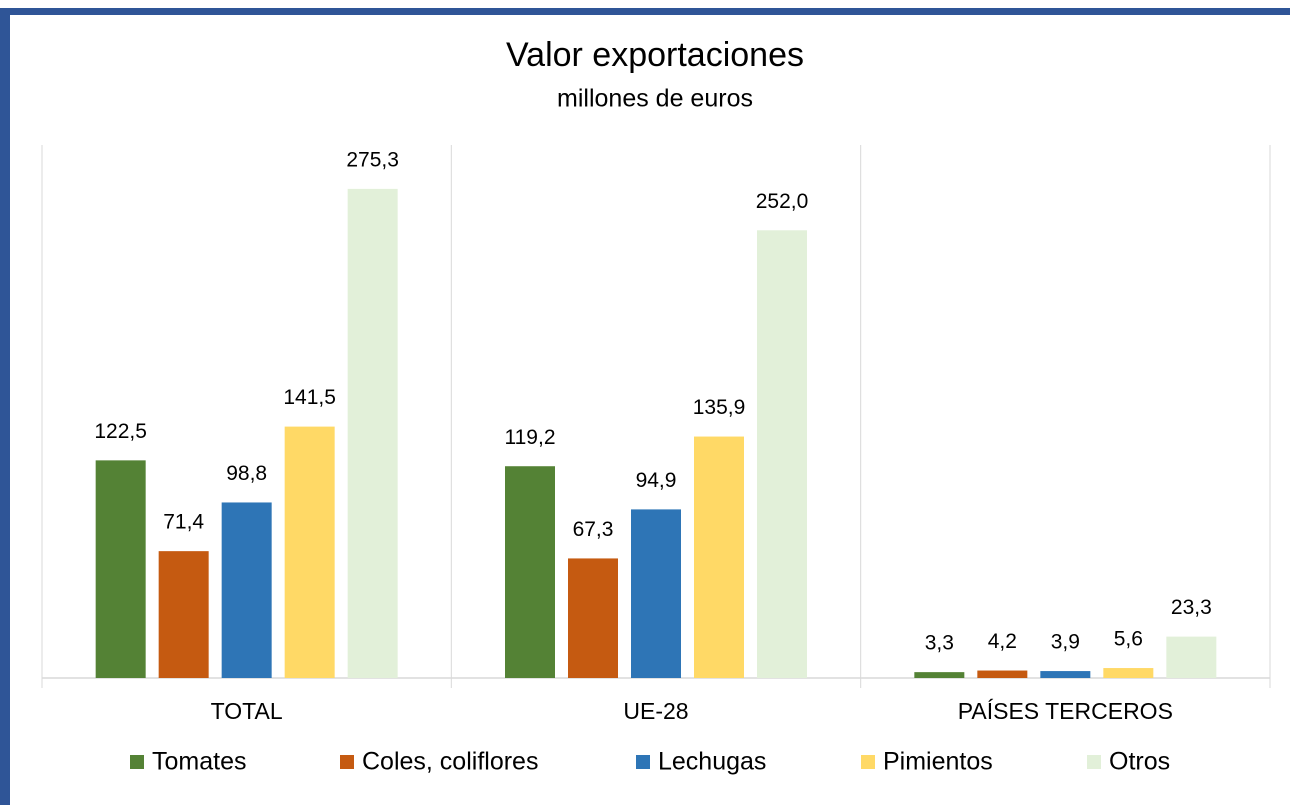 This screenshot has height=805, width=1290. What do you see at coordinates (938, 762) in the screenshot?
I see `legend-label: Pimientos` at bounding box center [938, 762].